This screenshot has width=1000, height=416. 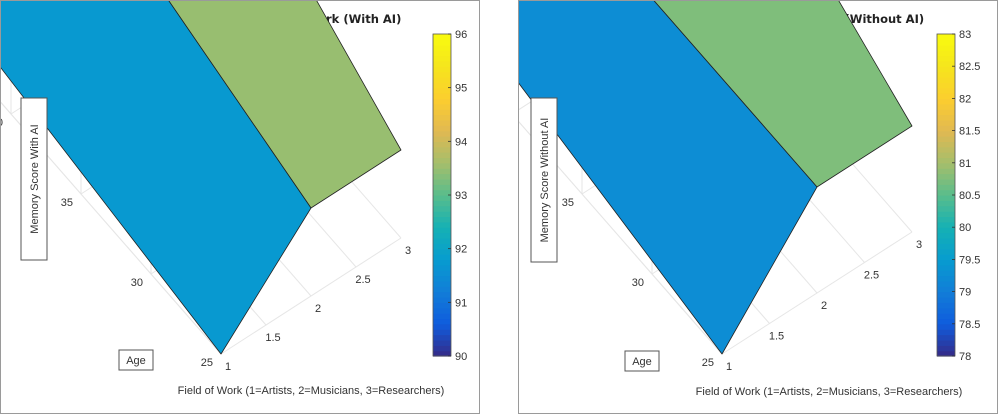 What do you see at coordinates (568, 203) in the screenshot?
I see `y-tick-label: 35` at bounding box center [568, 203].